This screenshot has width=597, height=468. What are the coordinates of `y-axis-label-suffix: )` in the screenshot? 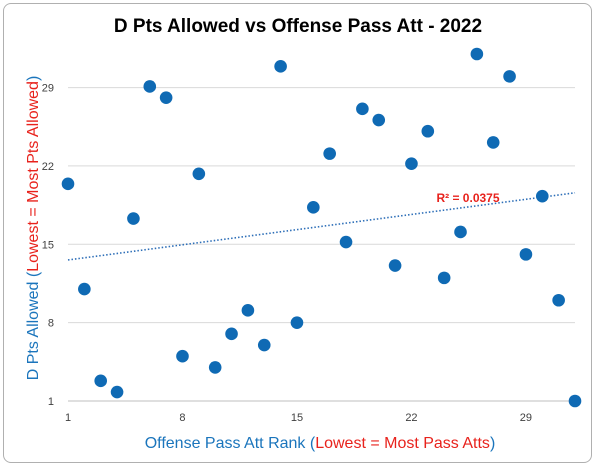 It's located at (33, 78).